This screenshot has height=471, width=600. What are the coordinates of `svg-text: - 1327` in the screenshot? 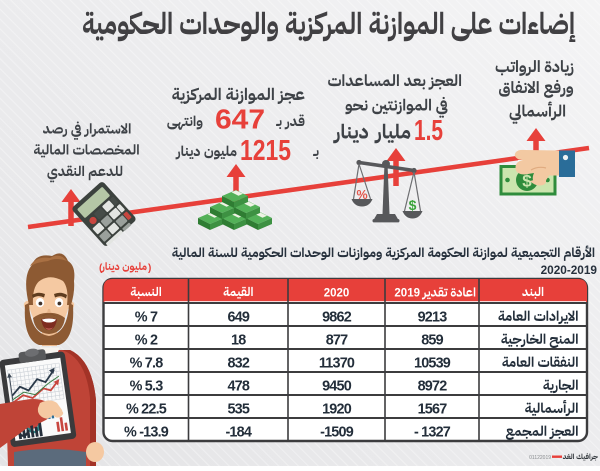 It's located at (432, 432).